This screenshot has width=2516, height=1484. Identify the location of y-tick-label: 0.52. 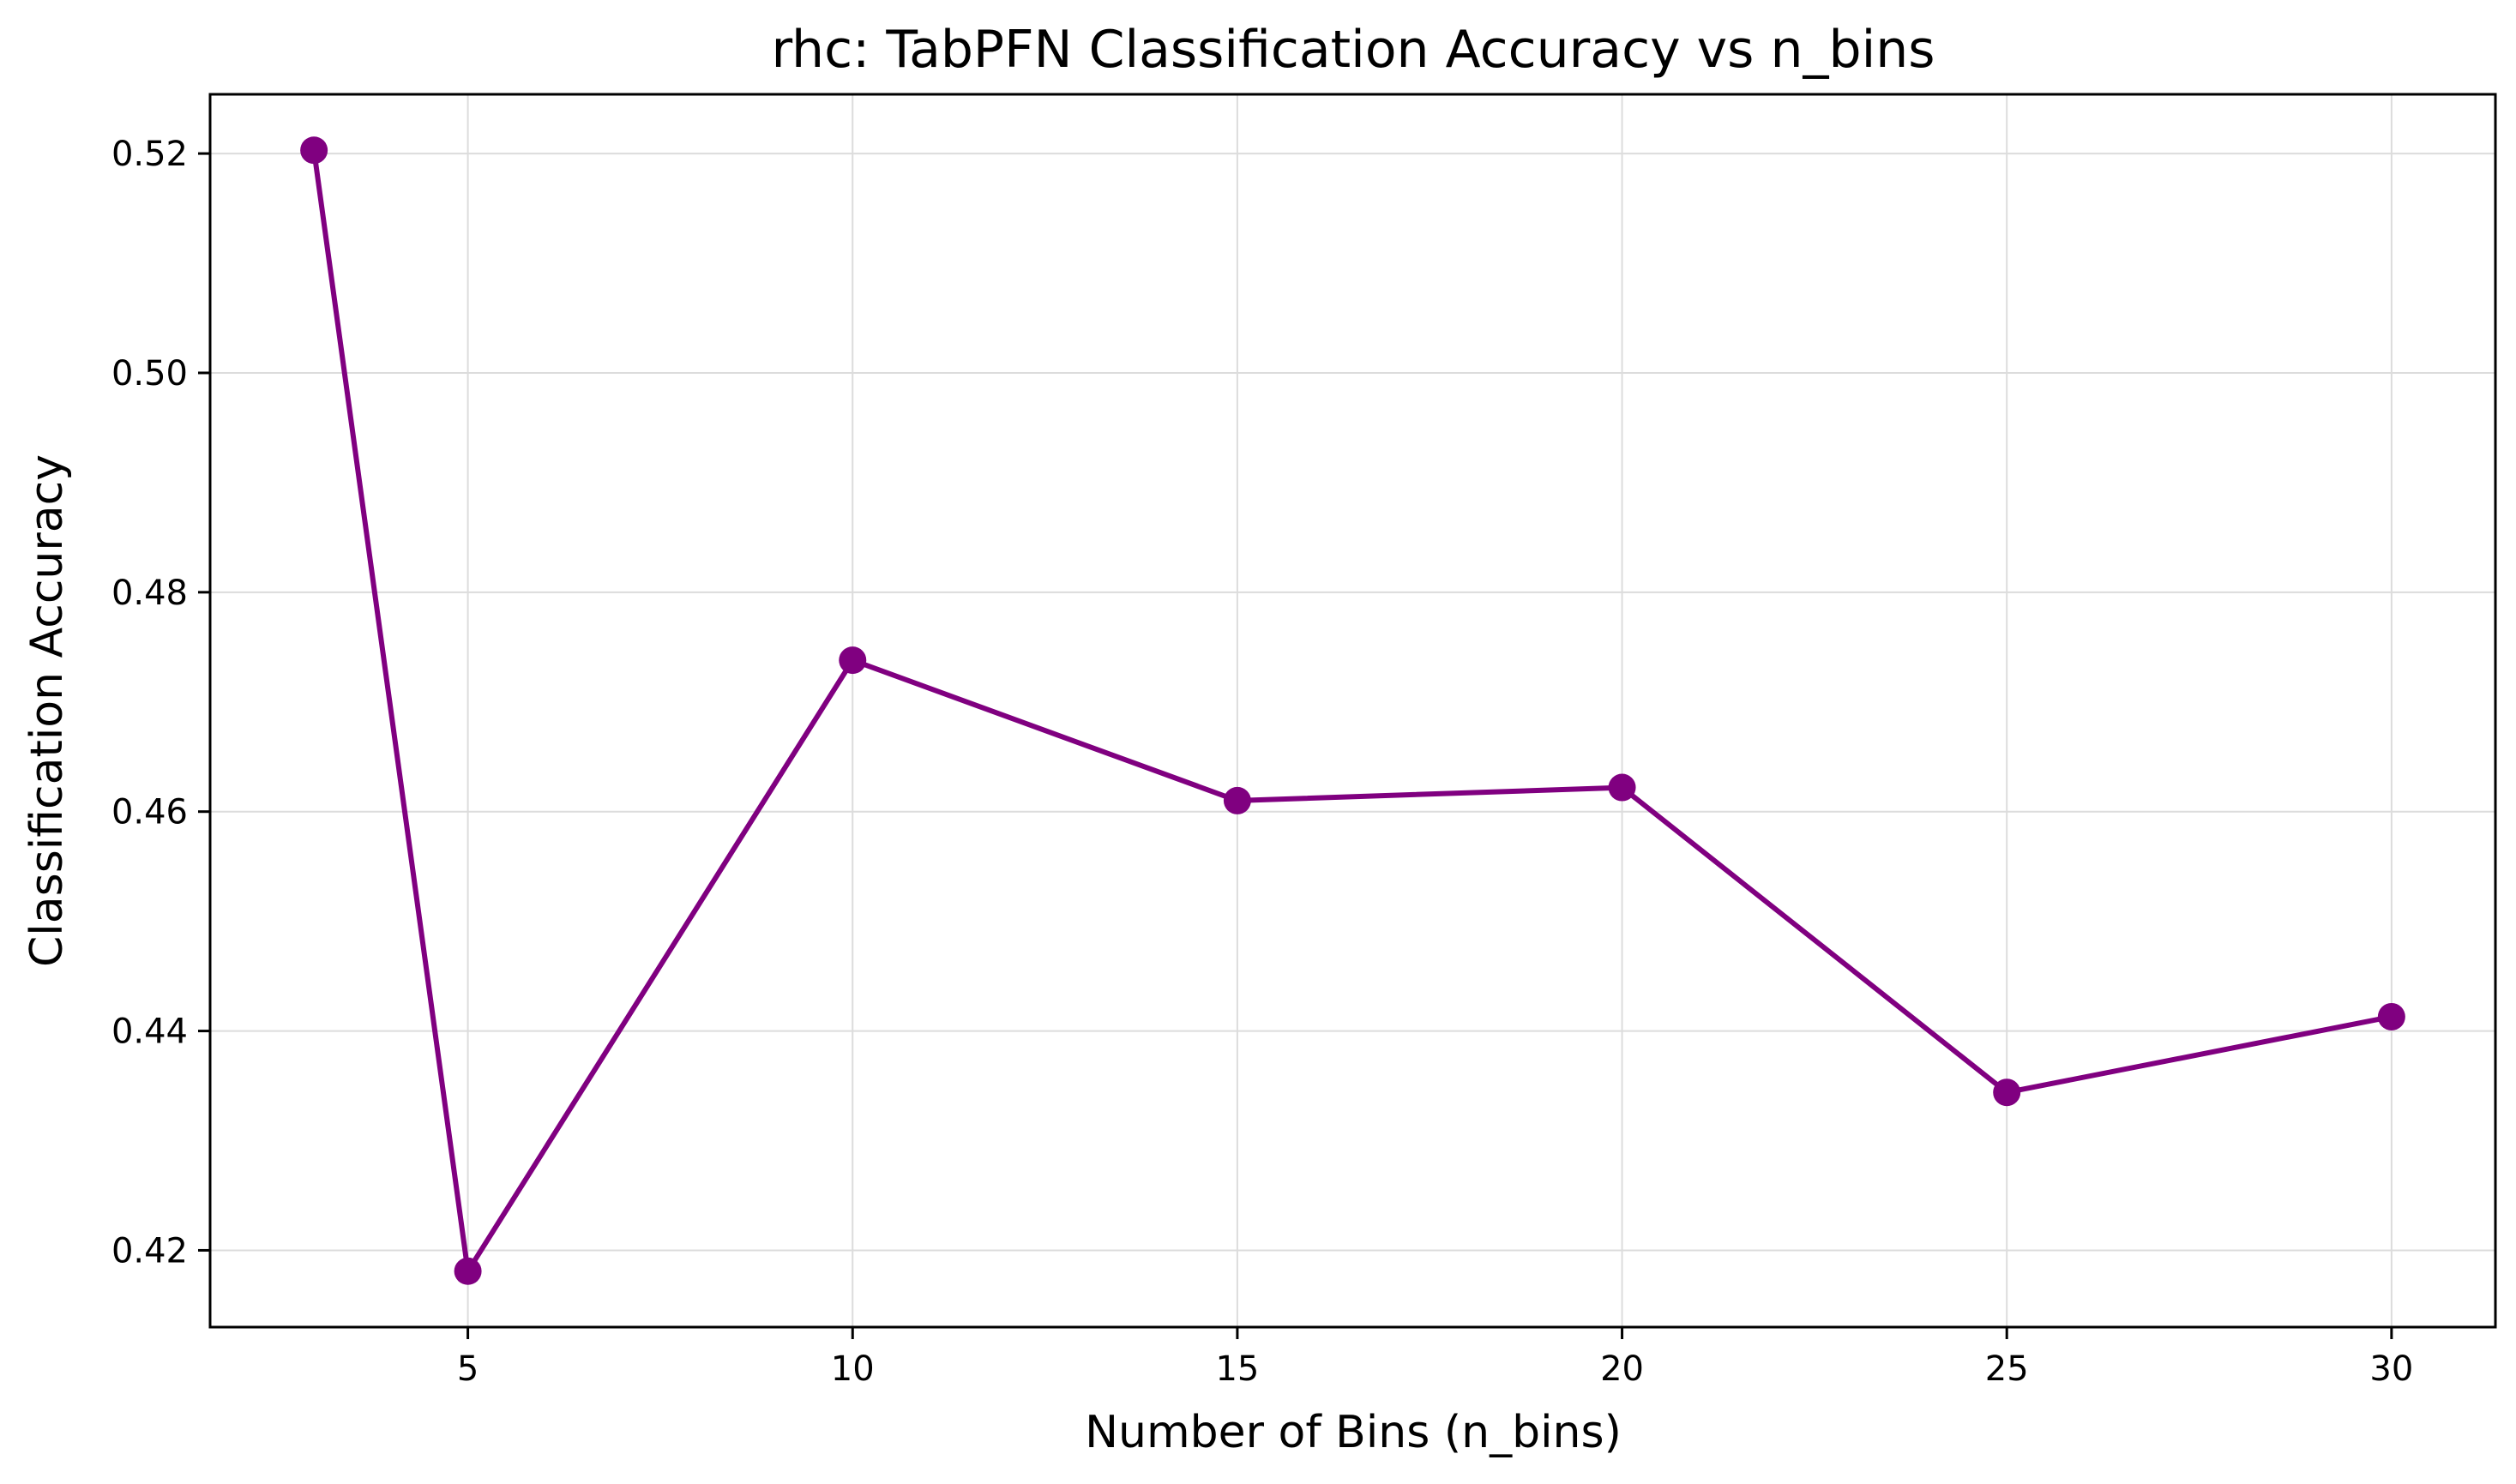
(149, 154).